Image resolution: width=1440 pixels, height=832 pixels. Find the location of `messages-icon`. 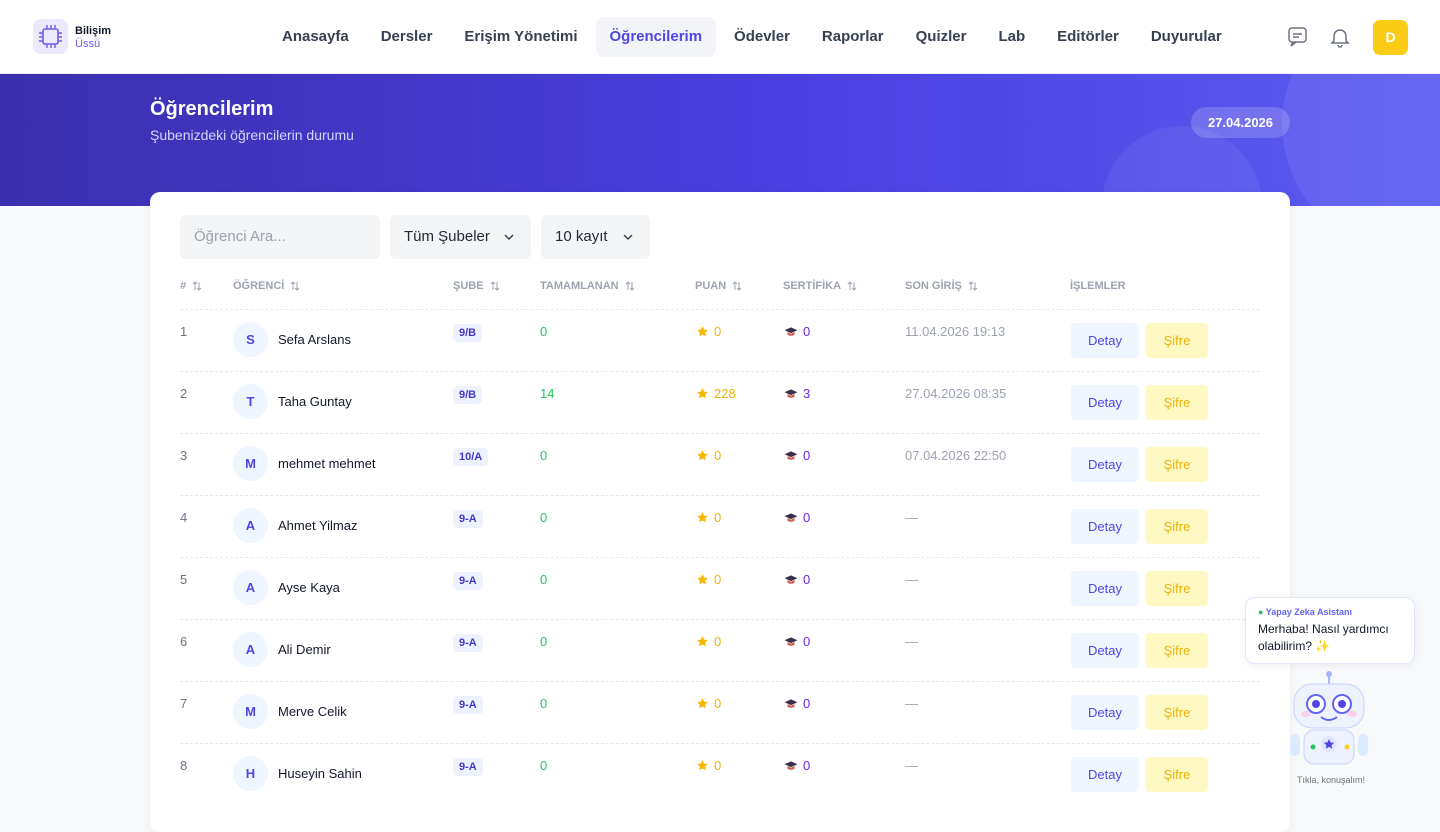

messages-icon is located at coordinates (1298, 37).